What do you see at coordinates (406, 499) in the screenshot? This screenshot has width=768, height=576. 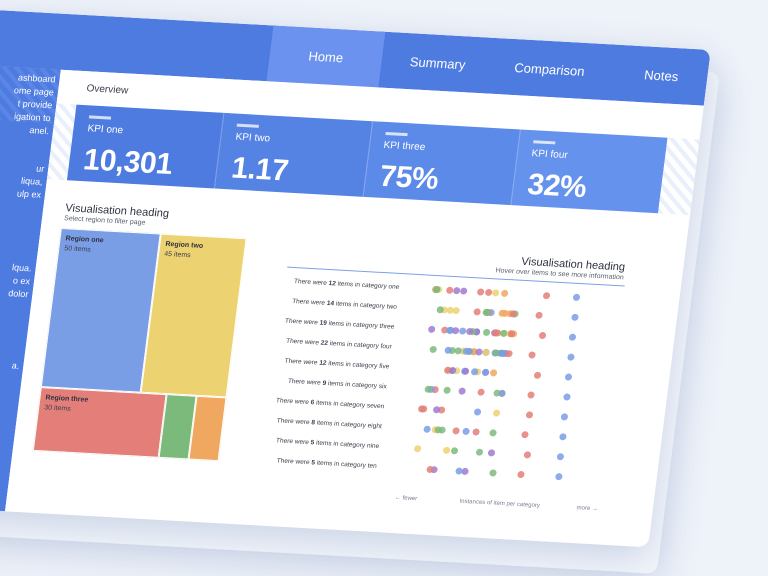 I see `axis-fewer-label: ← fewer` at bounding box center [406, 499].